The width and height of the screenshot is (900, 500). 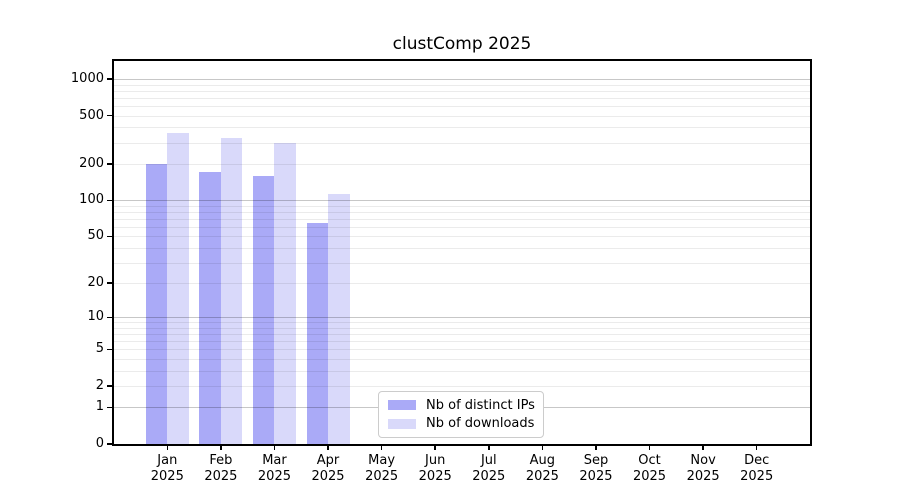 I want to click on x-tick-label: Jul 2025, so click(x=489, y=468).